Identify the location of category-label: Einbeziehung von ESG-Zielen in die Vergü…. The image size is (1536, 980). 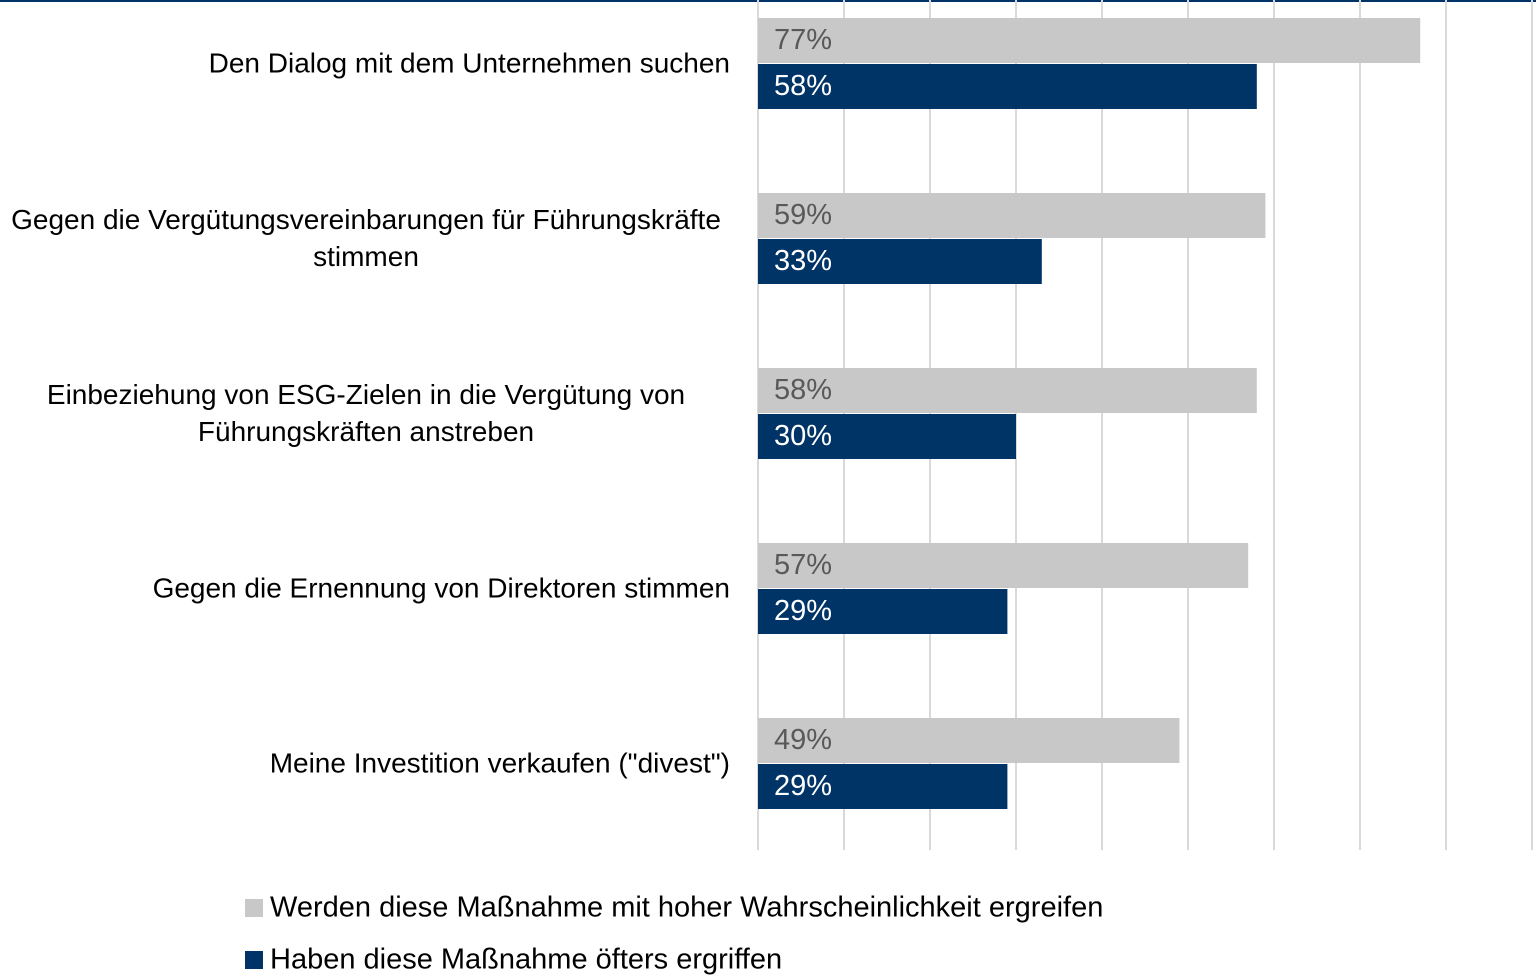
(366, 413).